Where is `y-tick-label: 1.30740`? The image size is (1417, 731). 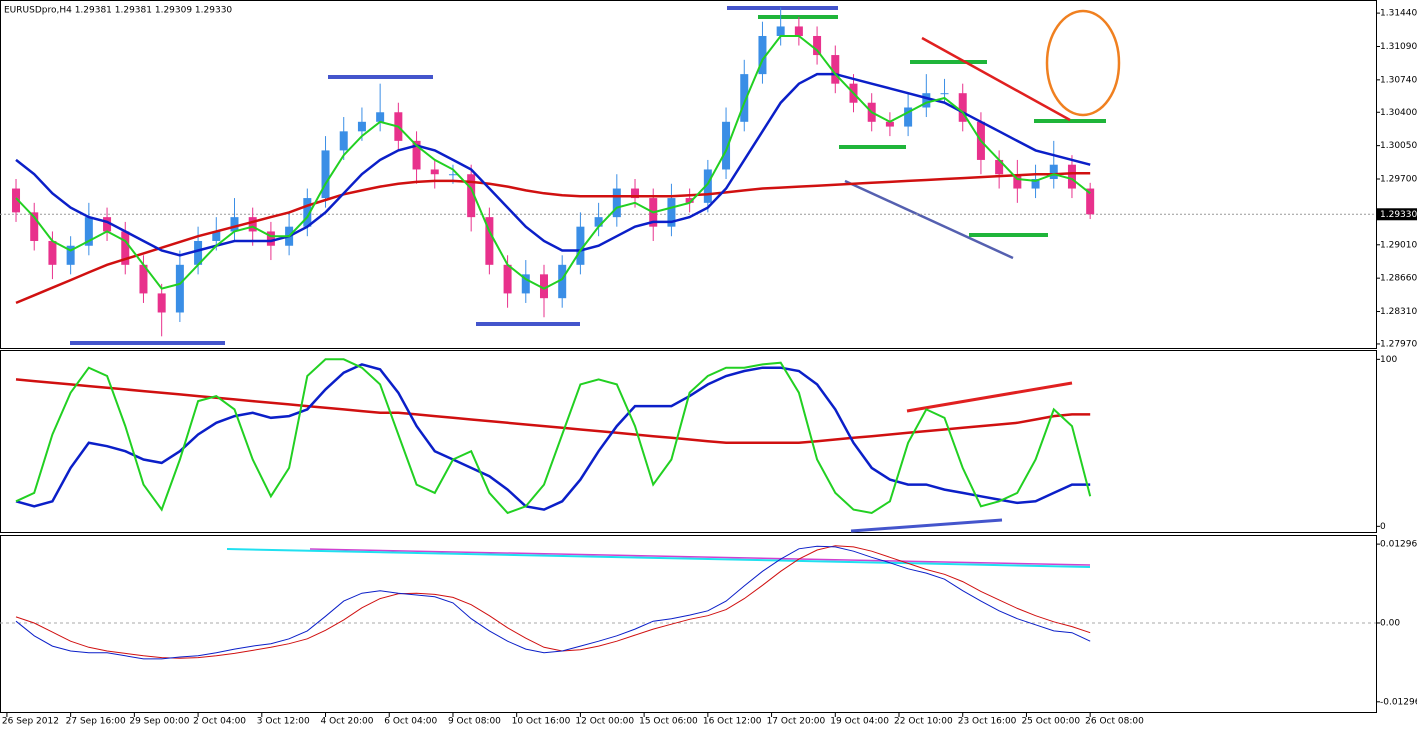 y-tick-label: 1.30740 is located at coordinates (1398, 80).